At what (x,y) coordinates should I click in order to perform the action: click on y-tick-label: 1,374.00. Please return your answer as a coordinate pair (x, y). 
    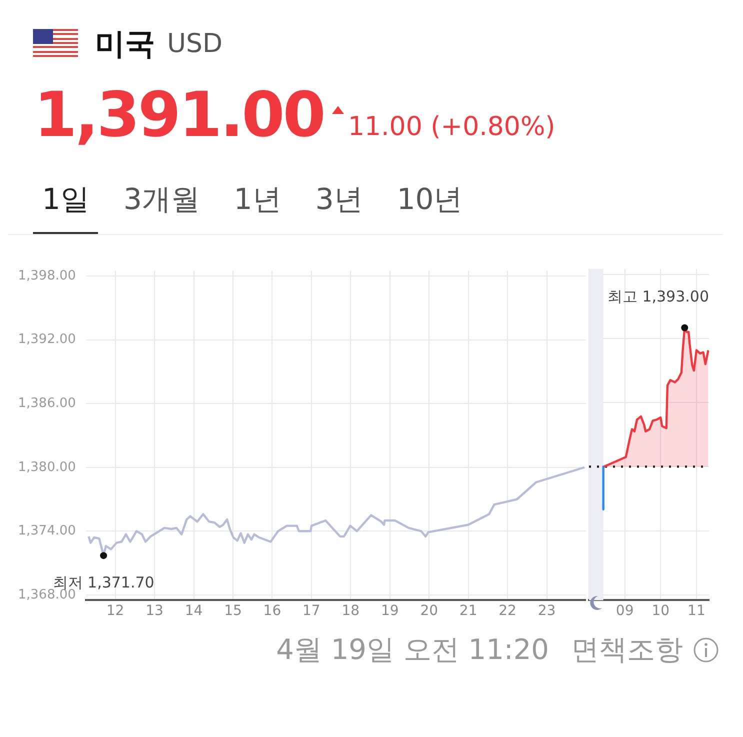
    Looking at the image, I should click on (47, 531).